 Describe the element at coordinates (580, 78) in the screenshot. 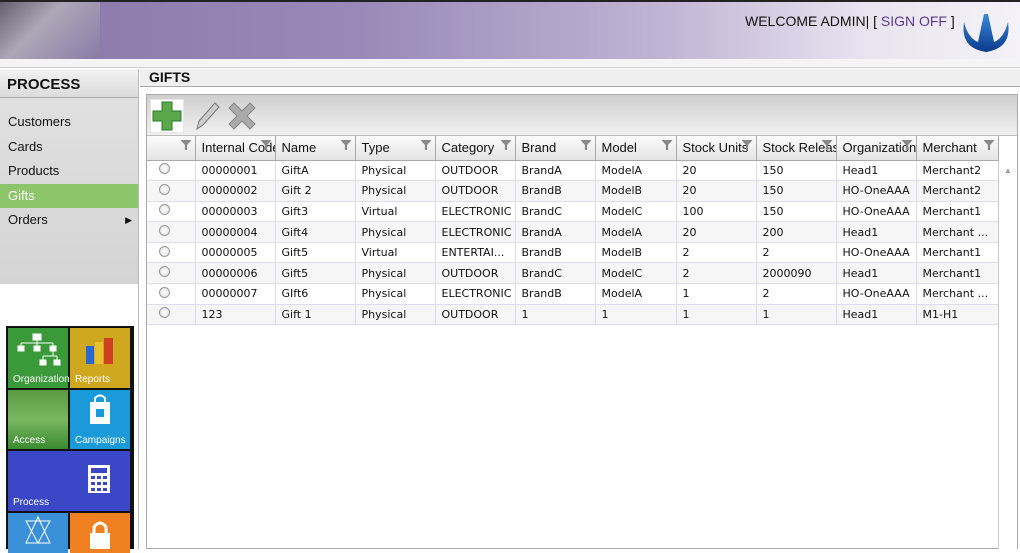

I see `page-title: GIFTS` at that location.